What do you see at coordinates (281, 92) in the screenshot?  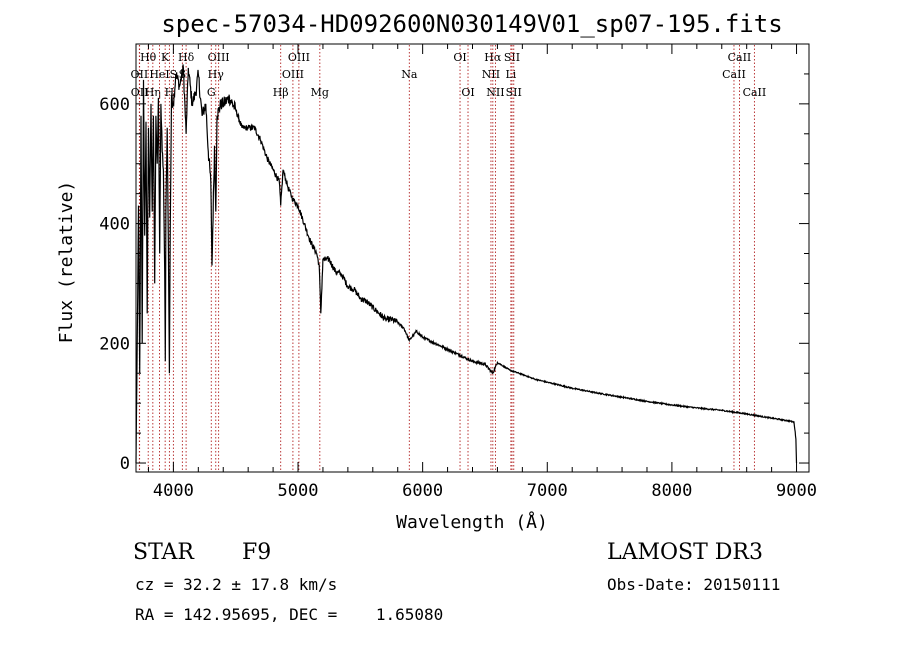 I see `line-marker-label: Hβ` at bounding box center [281, 92].